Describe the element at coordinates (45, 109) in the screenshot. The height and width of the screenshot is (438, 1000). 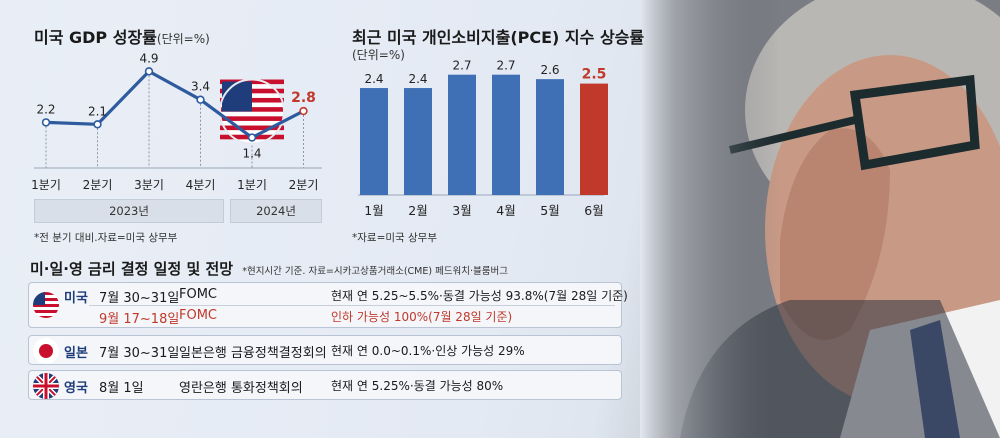
I see `gdp-value-label-0: 2.2` at that location.